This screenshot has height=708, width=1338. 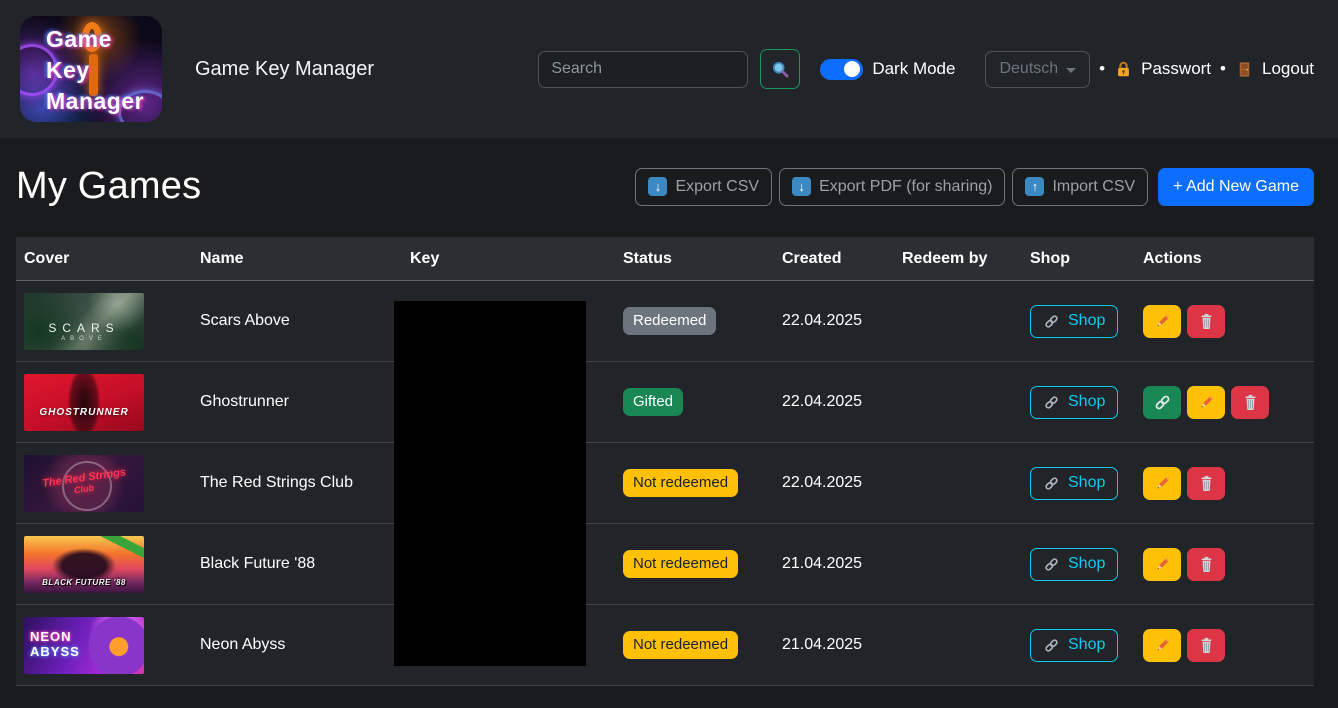 I want to click on cover-image: The Red Strings Club, so click(x=84, y=483).